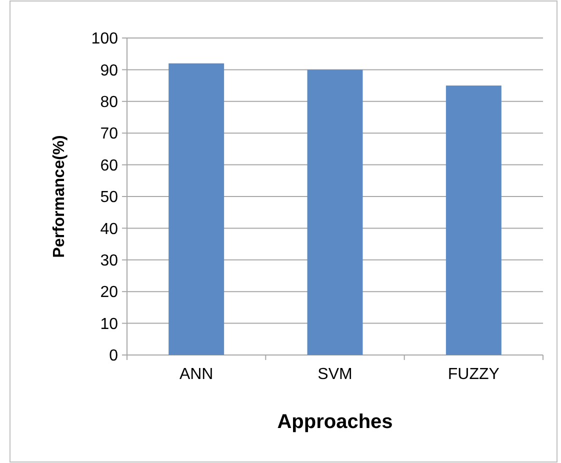 The width and height of the screenshot is (561, 463). Describe the element at coordinates (335, 422) in the screenshot. I see `x-axis-title: Approaches` at that location.